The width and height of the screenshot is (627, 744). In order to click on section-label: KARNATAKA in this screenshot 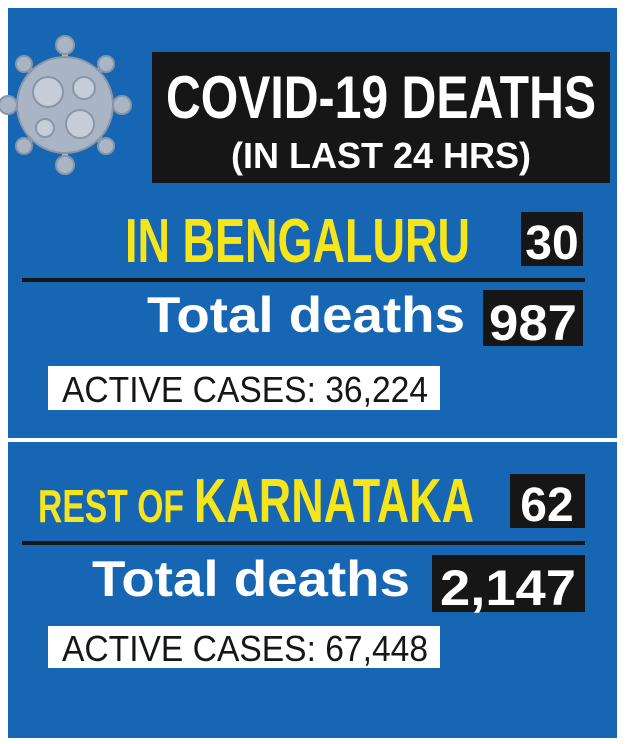, I will do `click(334, 501)`.